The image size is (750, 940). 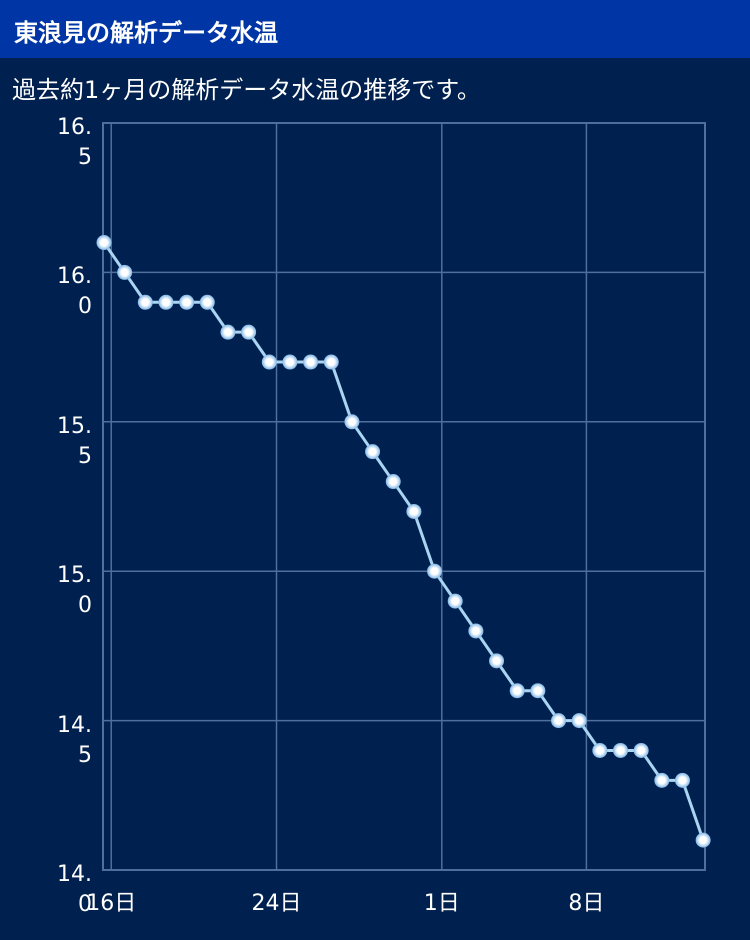 I want to click on y-tick-label: 14.0, so click(x=74, y=889).